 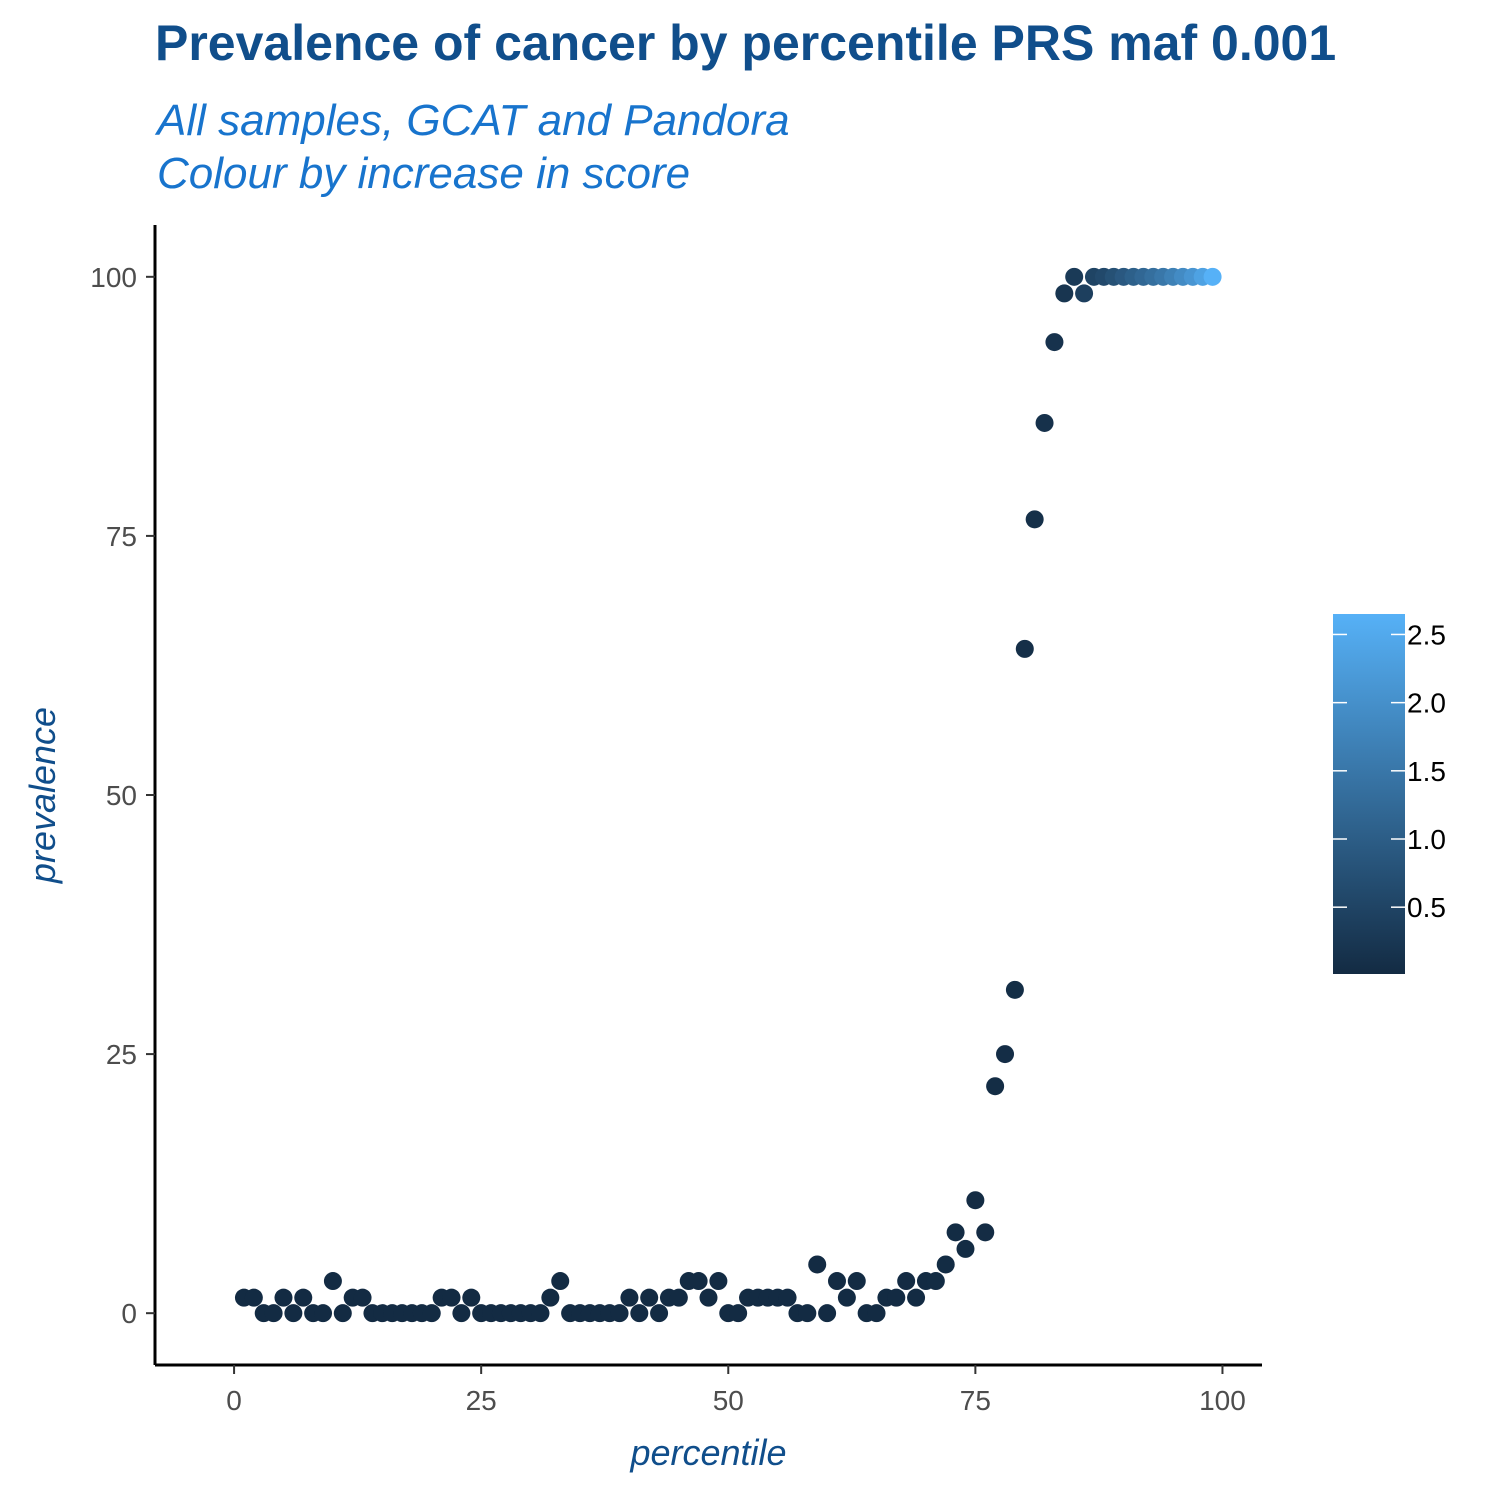 What do you see at coordinates (1426, 771) in the screenshot?
I see `colorbar-tick-label: 1.5` at bounding box center [1426, 771].